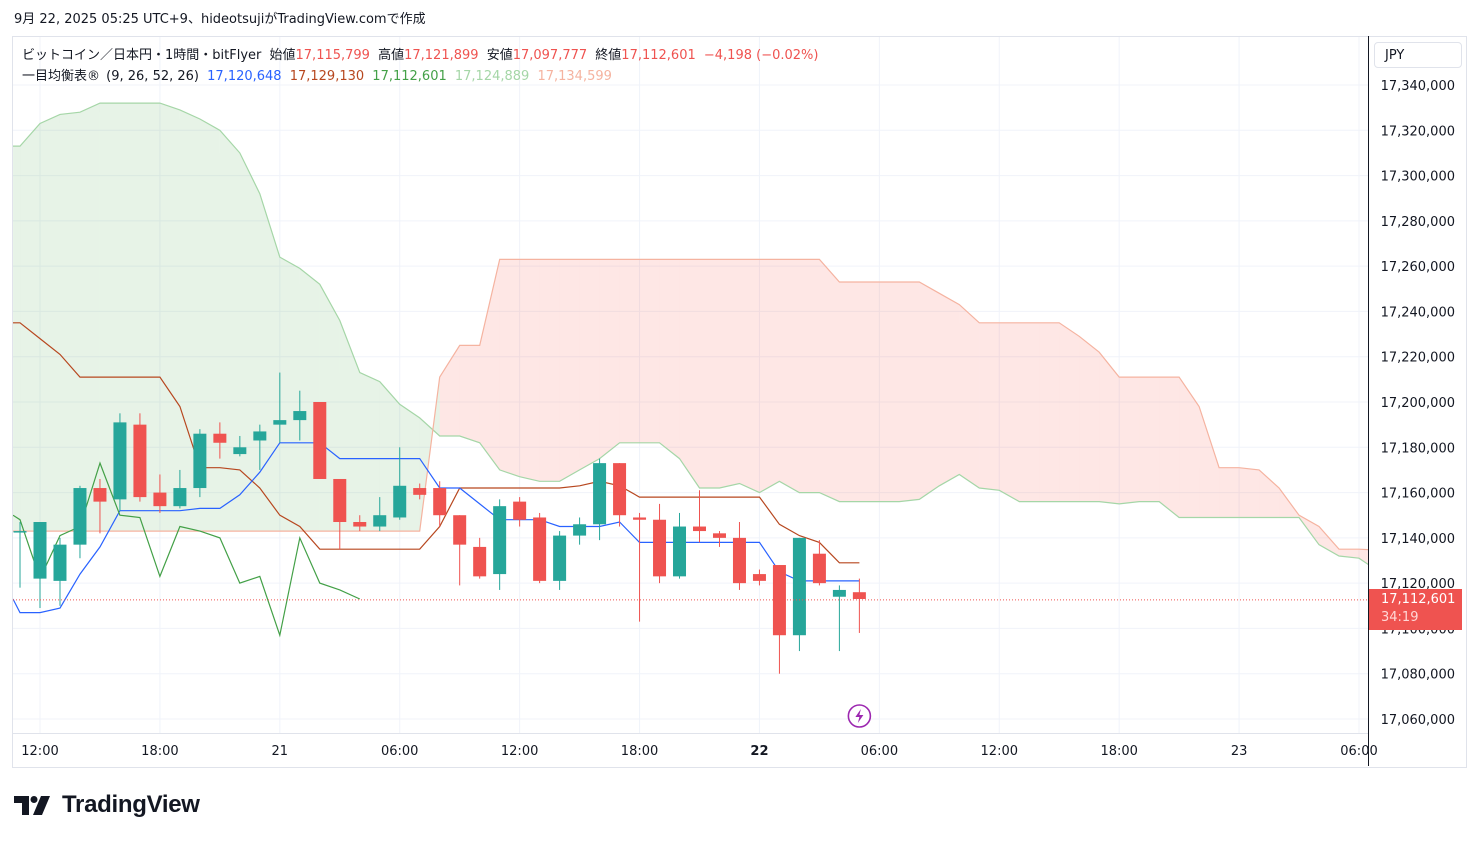  What do you see at coordinates (999, 751) in the screenshot?
I see `time-tick-label: 12:00` at bounding box center [999, 751].